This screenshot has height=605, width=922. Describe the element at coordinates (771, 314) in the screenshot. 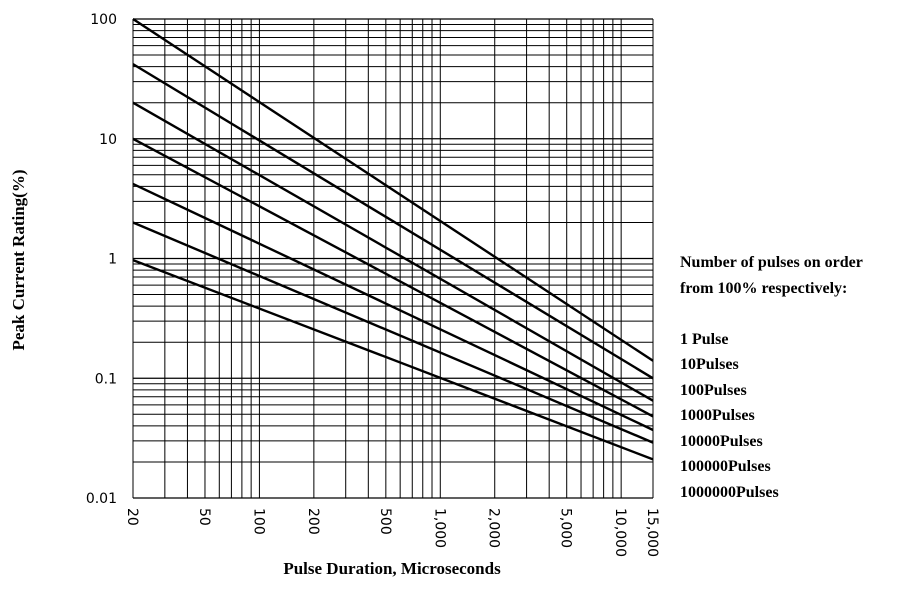

I see `legend-spacer` at that location.